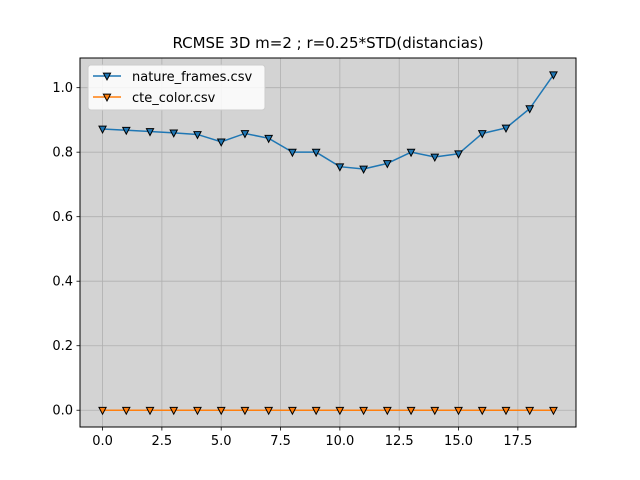  I want to click on x-tick-label: 2.5, so click(162, 441).